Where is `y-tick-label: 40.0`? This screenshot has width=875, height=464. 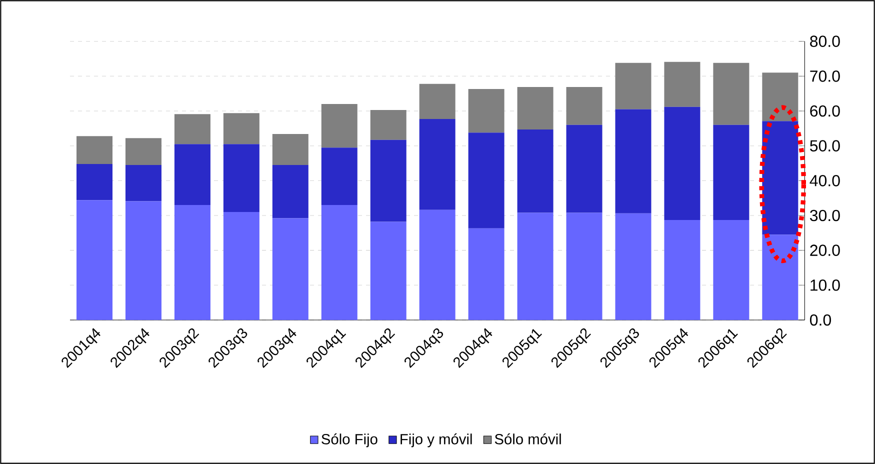 y-tick-label: 40.0 is located at coordinates (825, 180).